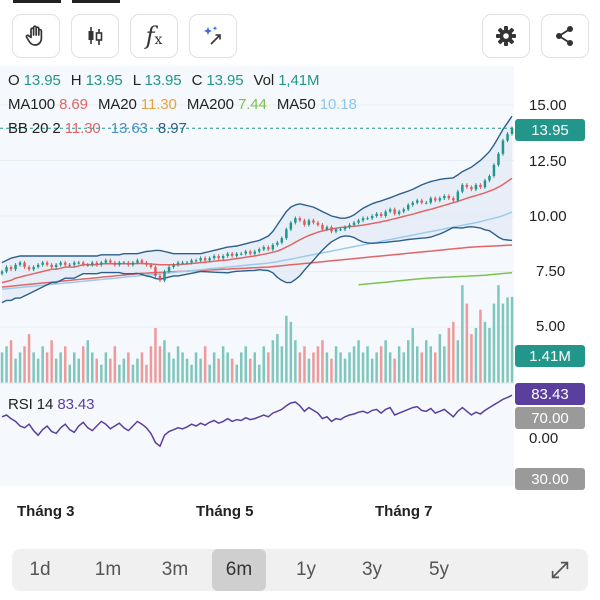 The image size is (600, 600). What do you see at coordinates (40, 569) in the screenshot?
I see `range-button-1d: 1d` at bounding box center [40, 569].